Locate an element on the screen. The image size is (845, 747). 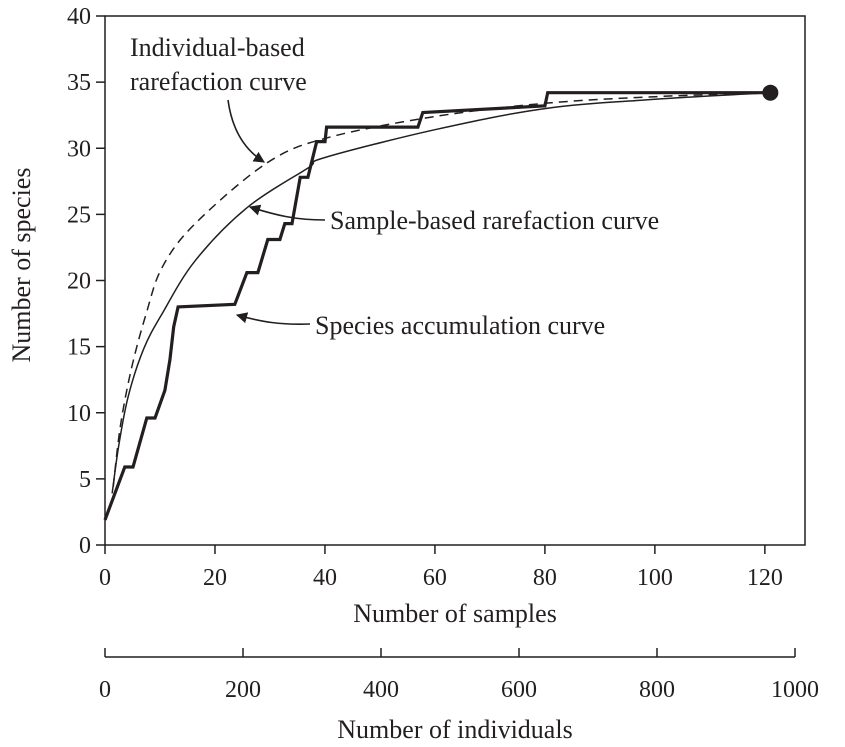
annotation-arrow-individual is located at coordinates (246, 131).